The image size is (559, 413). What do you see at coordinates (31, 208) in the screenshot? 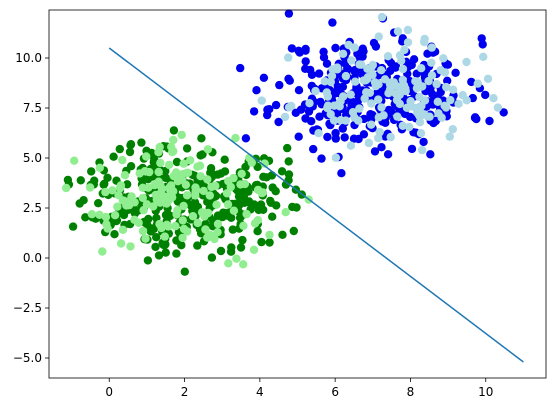
I see `y-axis: −5.0 −2.5 0.0 2.5 5.0 7.5 10.0` at bounding box center [31, 208].